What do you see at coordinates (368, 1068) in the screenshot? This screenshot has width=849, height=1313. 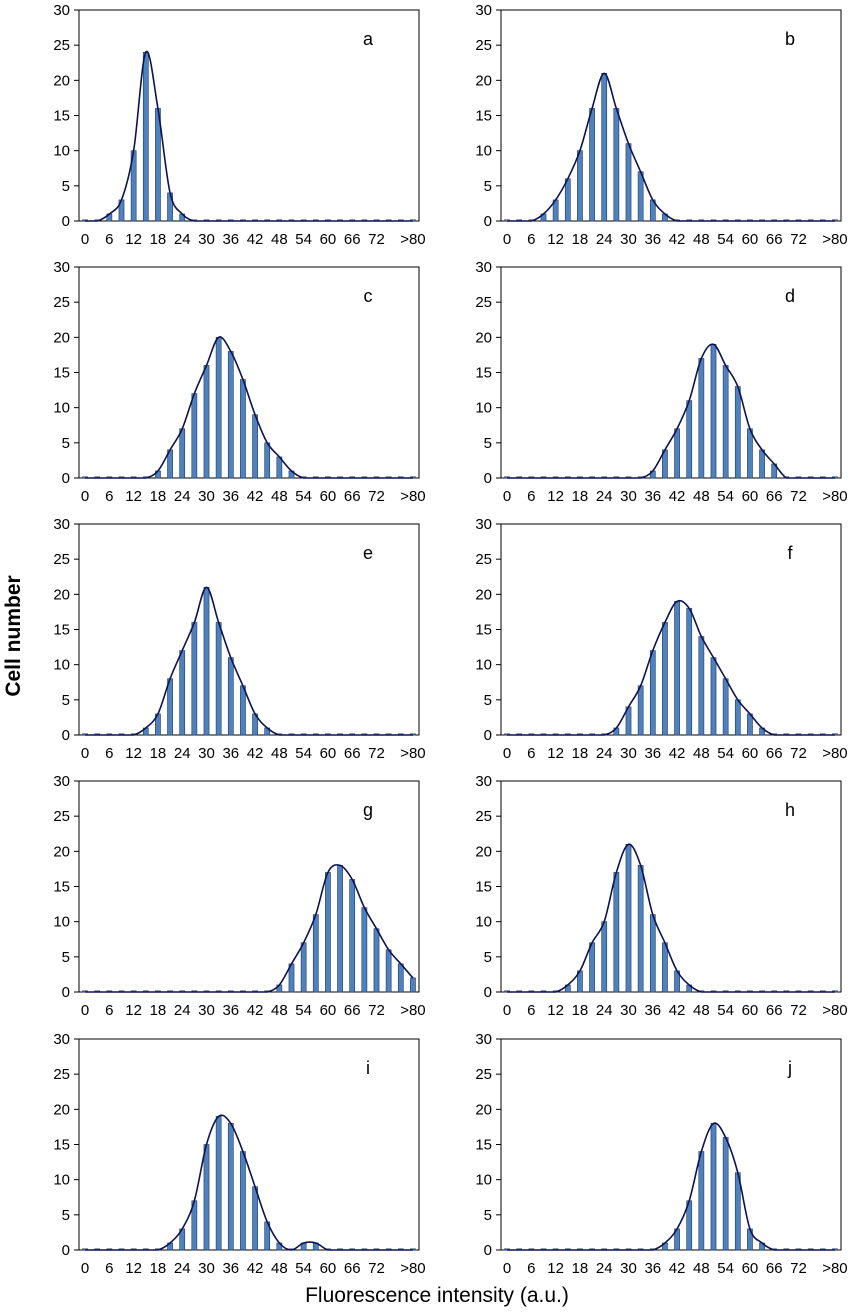 I see `panel-label: i` at bounding box center [368, 1068].